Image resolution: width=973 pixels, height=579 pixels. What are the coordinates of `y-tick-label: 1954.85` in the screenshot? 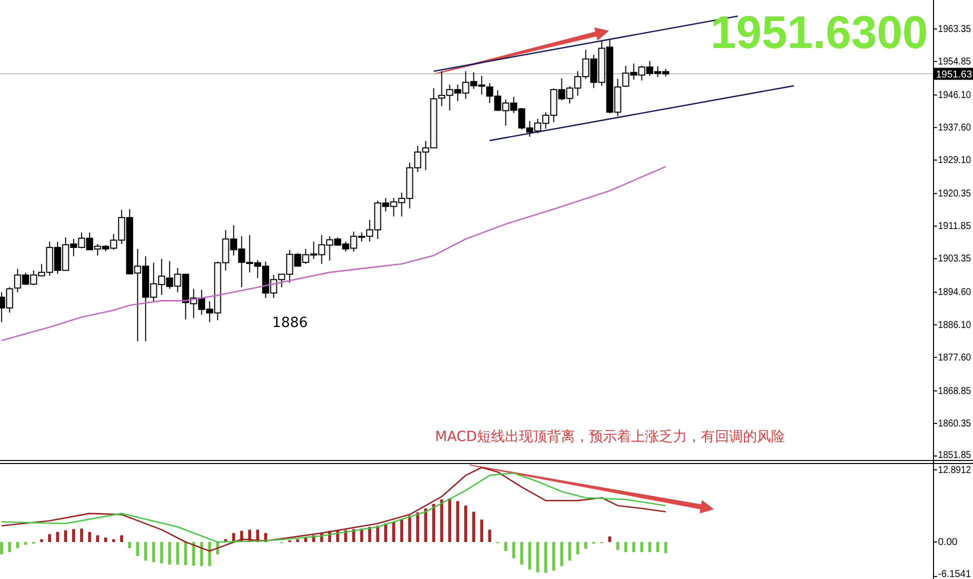 It's located at (955, 62).